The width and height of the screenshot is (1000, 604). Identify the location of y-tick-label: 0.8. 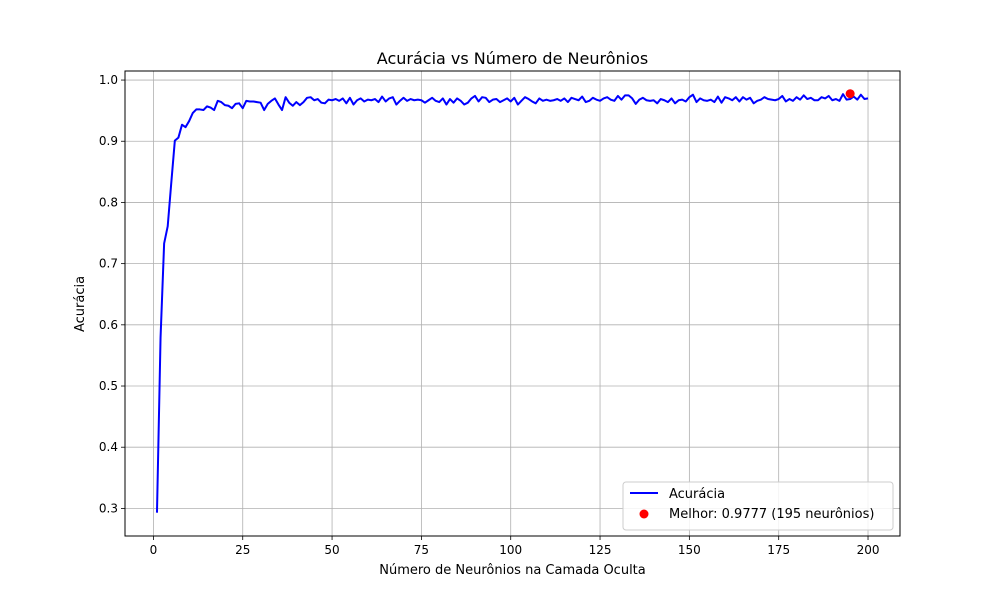
(108, 202).